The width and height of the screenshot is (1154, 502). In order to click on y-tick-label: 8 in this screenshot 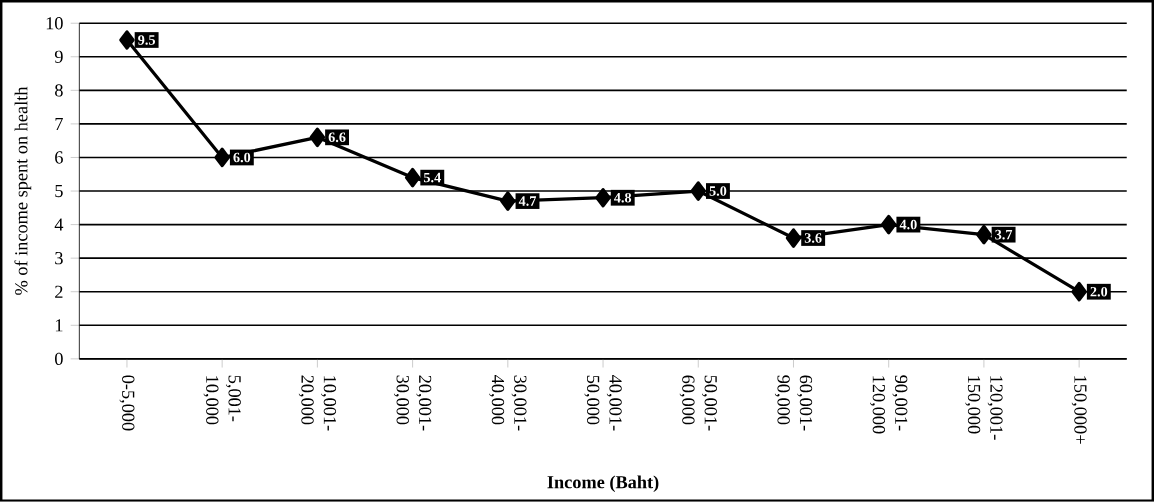, I will do `click(59, 90)`.